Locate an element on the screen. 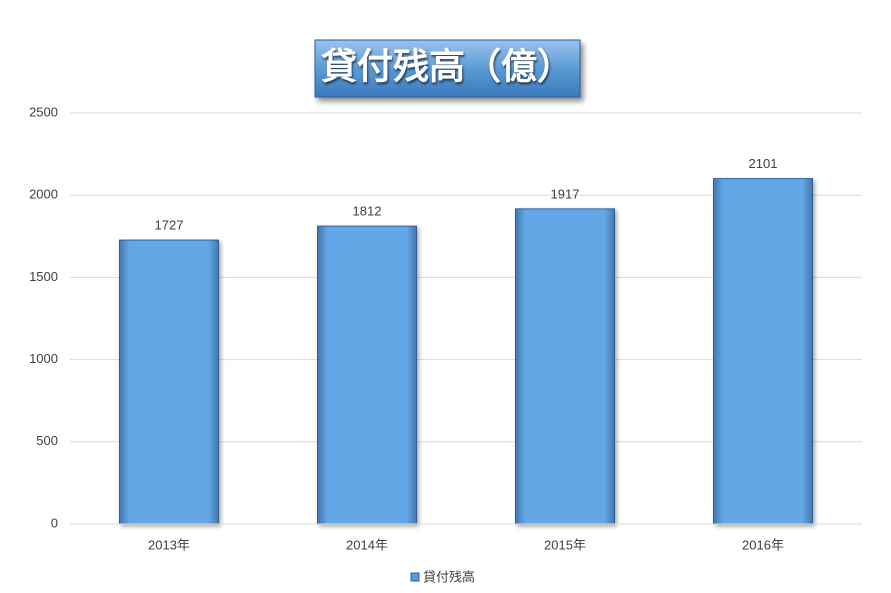  data-label: 1812 is located at coordinates (367, 211).